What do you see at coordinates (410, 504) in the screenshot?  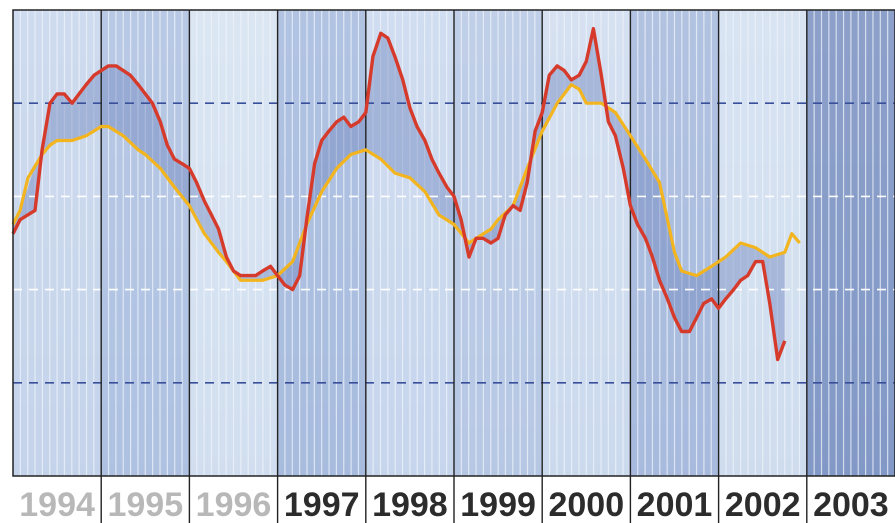 I see `year-tick-label: 1998` at bounding box center [410, 504].